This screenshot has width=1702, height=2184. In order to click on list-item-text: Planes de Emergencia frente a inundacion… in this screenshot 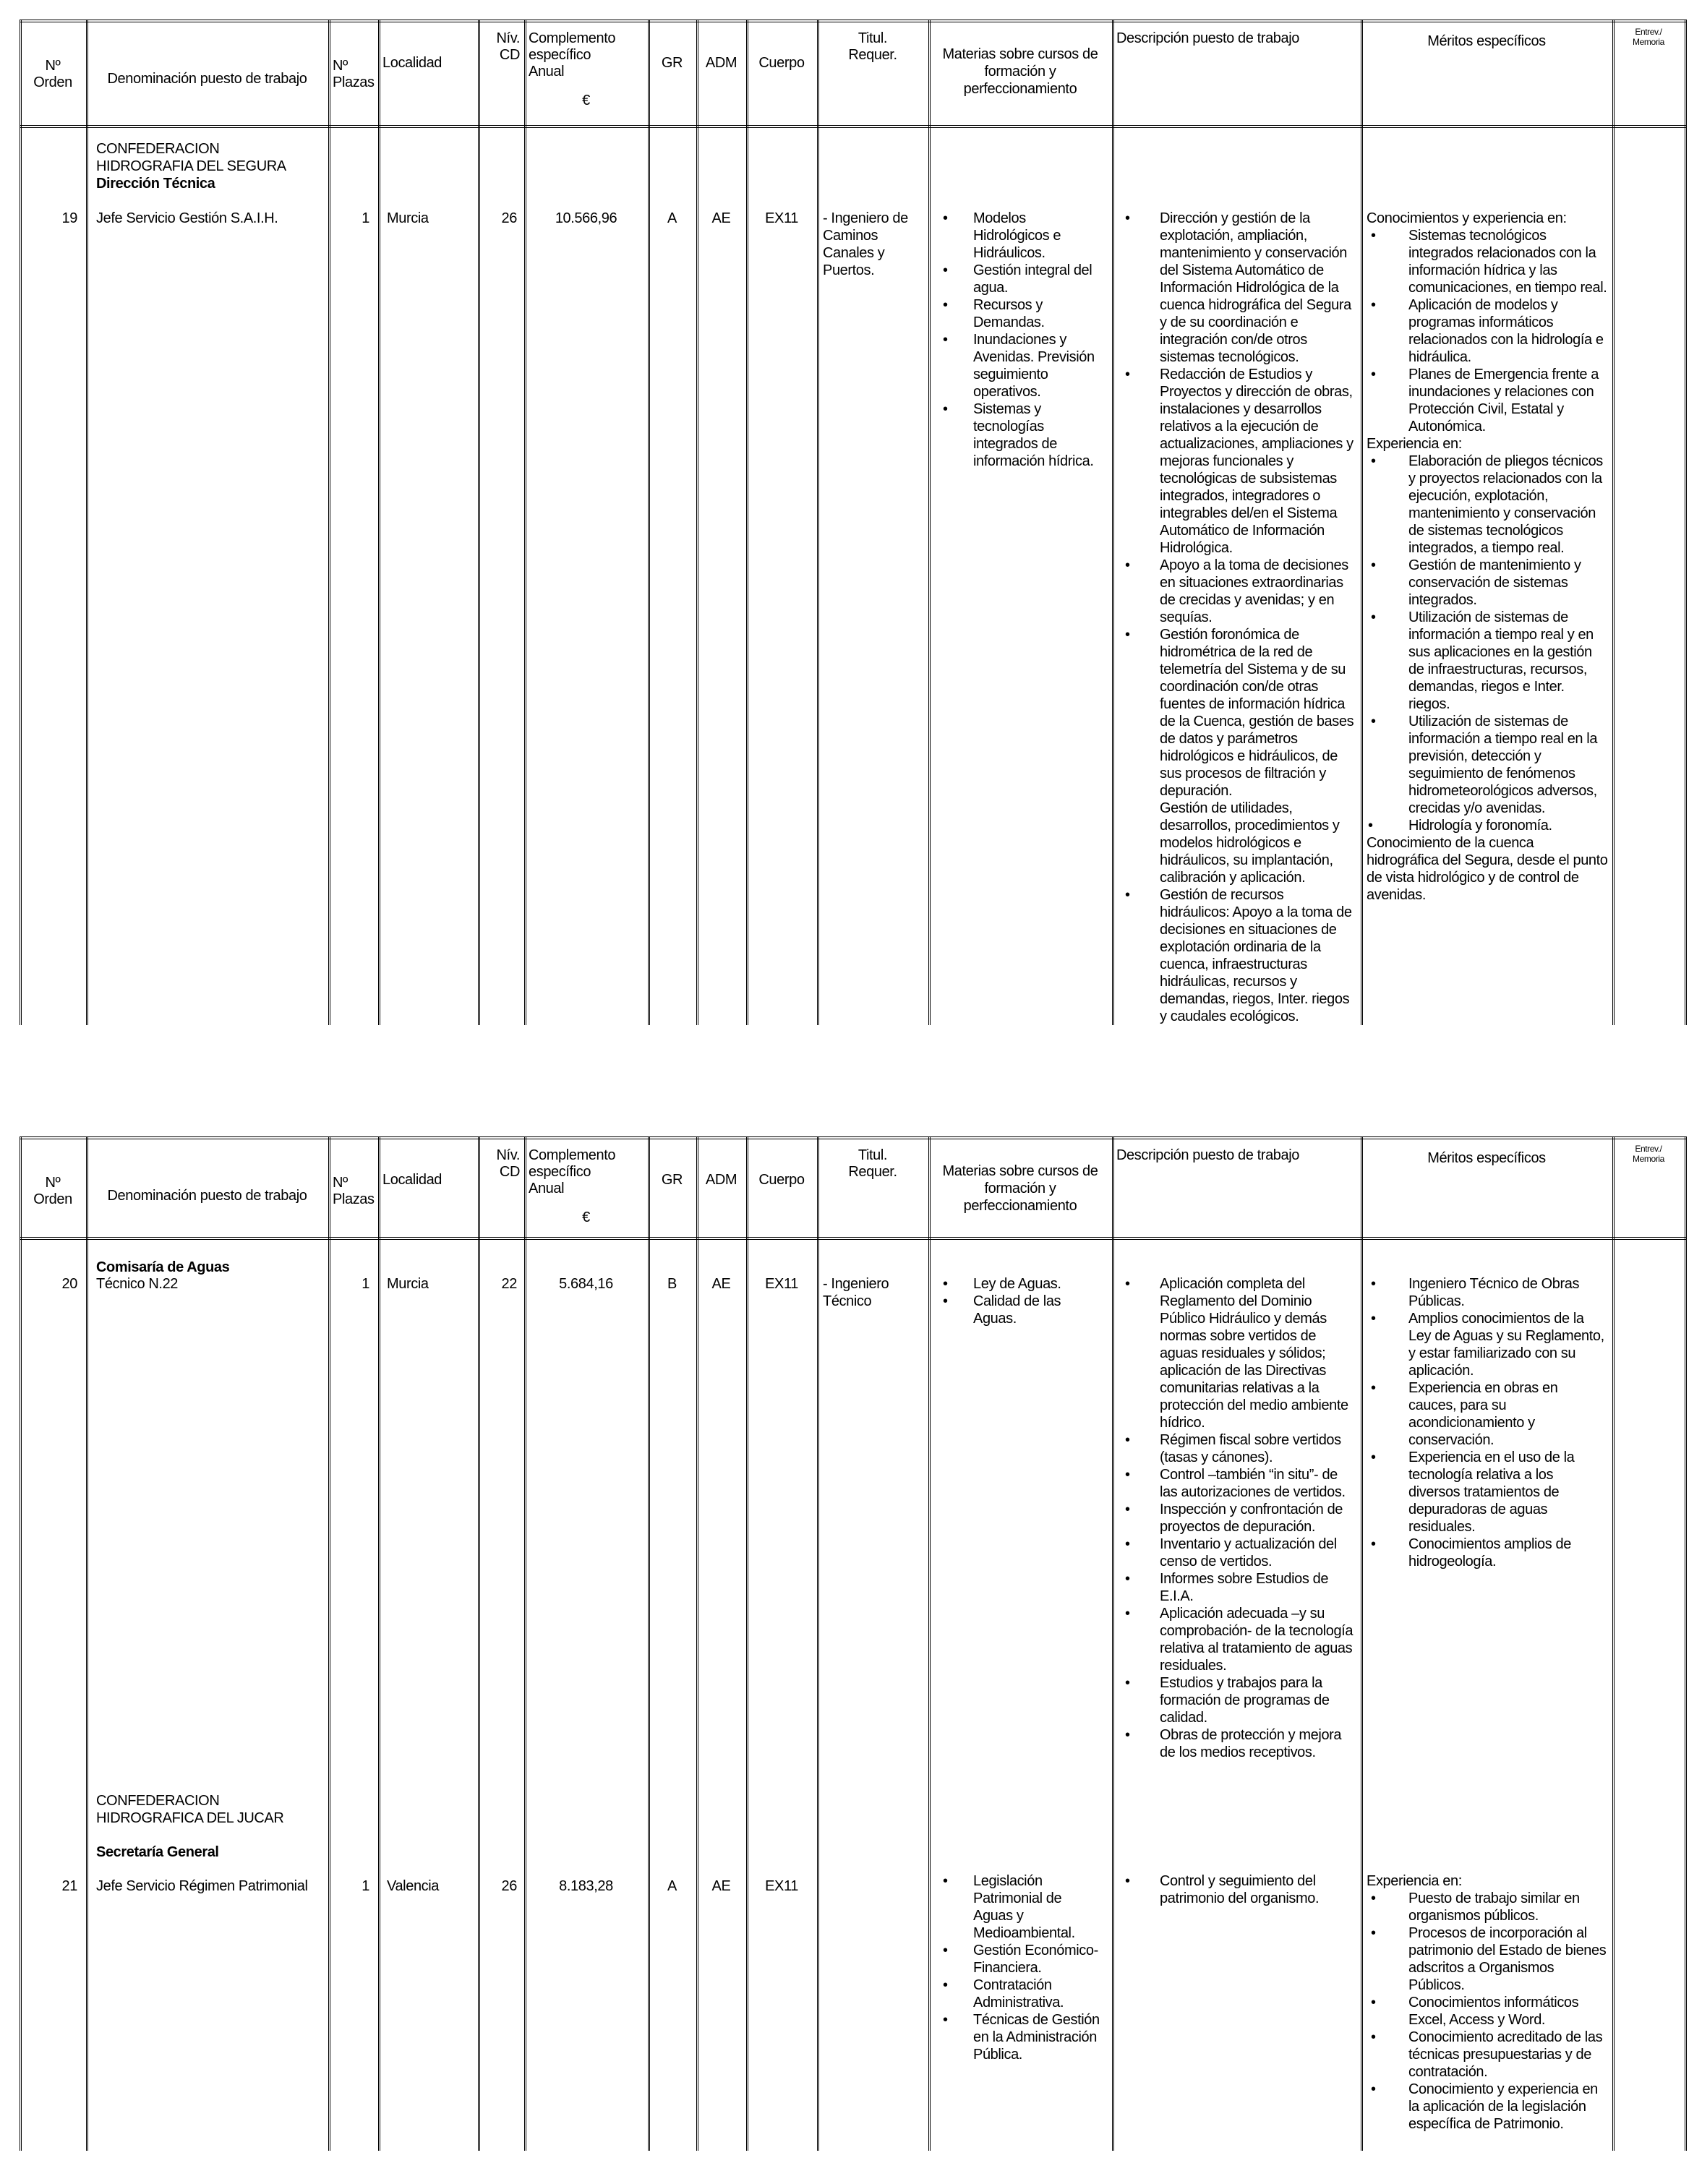, I will do `click(1503, 400)`.